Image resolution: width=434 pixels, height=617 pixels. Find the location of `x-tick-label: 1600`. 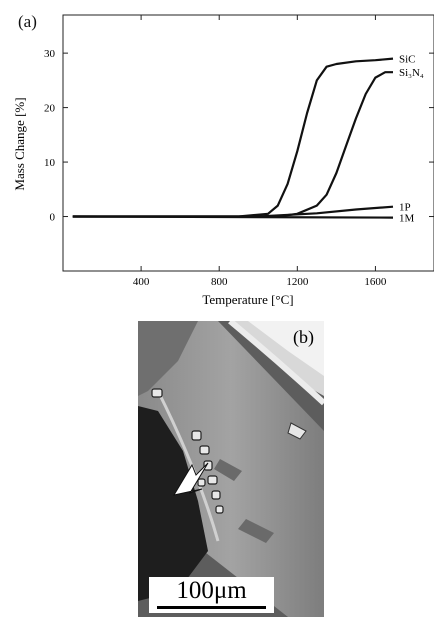

x-tick-label: 1600 is located at coordinates (375, 282).